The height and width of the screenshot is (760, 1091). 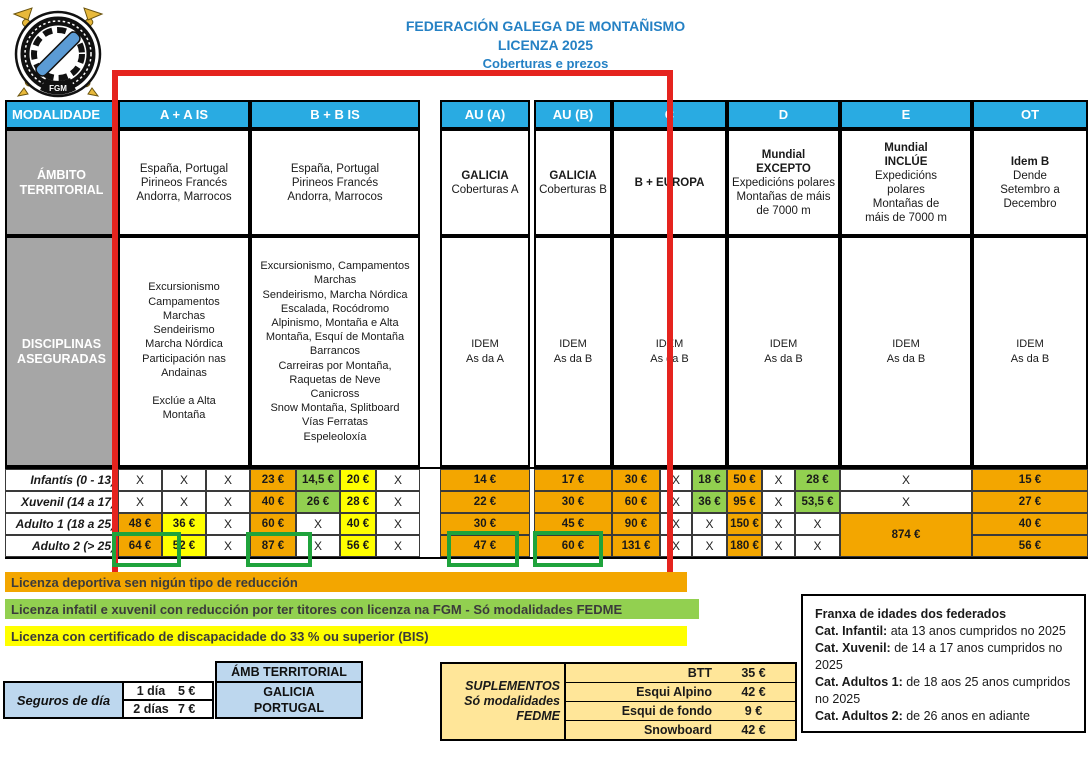 I want to click on price-column: 23 €40 €60 €87 €, so click(x=273, y=513).